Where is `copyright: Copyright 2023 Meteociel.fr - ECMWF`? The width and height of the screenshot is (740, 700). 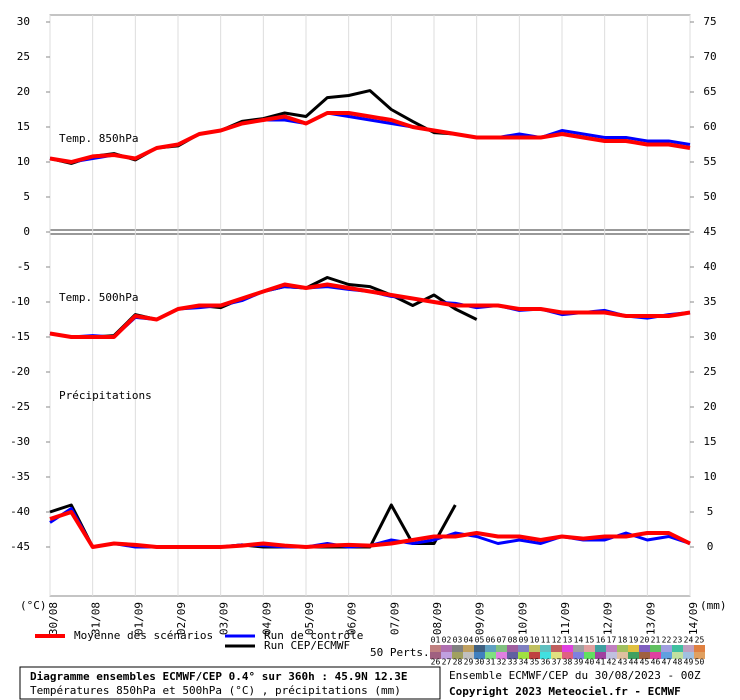
copyright: Copyright 2023 Meteociel.fr - ECMWF is located at coordinates (565, 691).